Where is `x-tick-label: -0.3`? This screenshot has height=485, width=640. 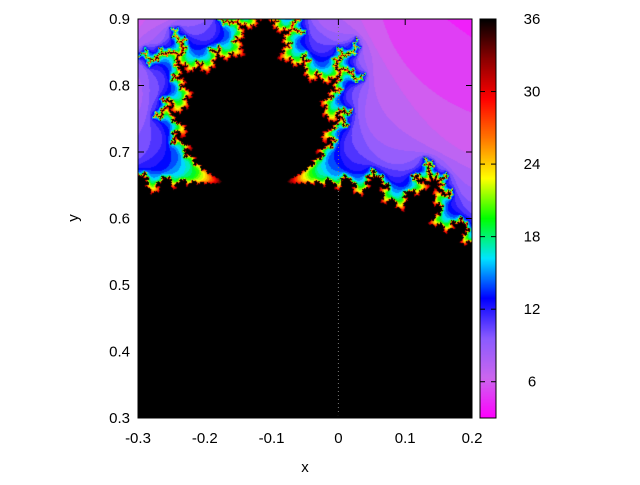
x-tick-label: -0.3 is located at coordinates (138, 438).